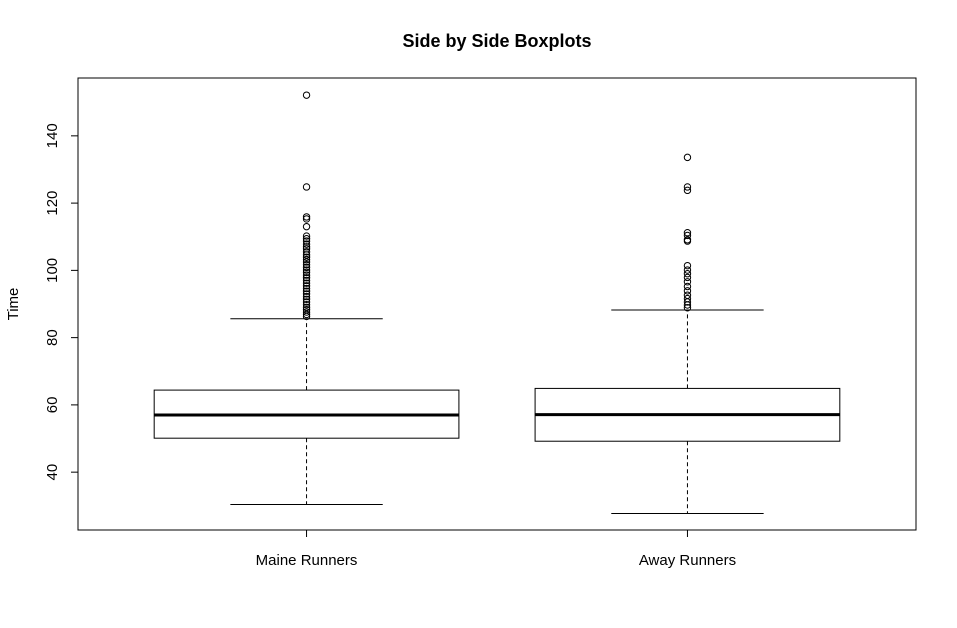 This screenshot has height=628, width=957. I want to click on y-tick-label: 40, so click(52, 472).